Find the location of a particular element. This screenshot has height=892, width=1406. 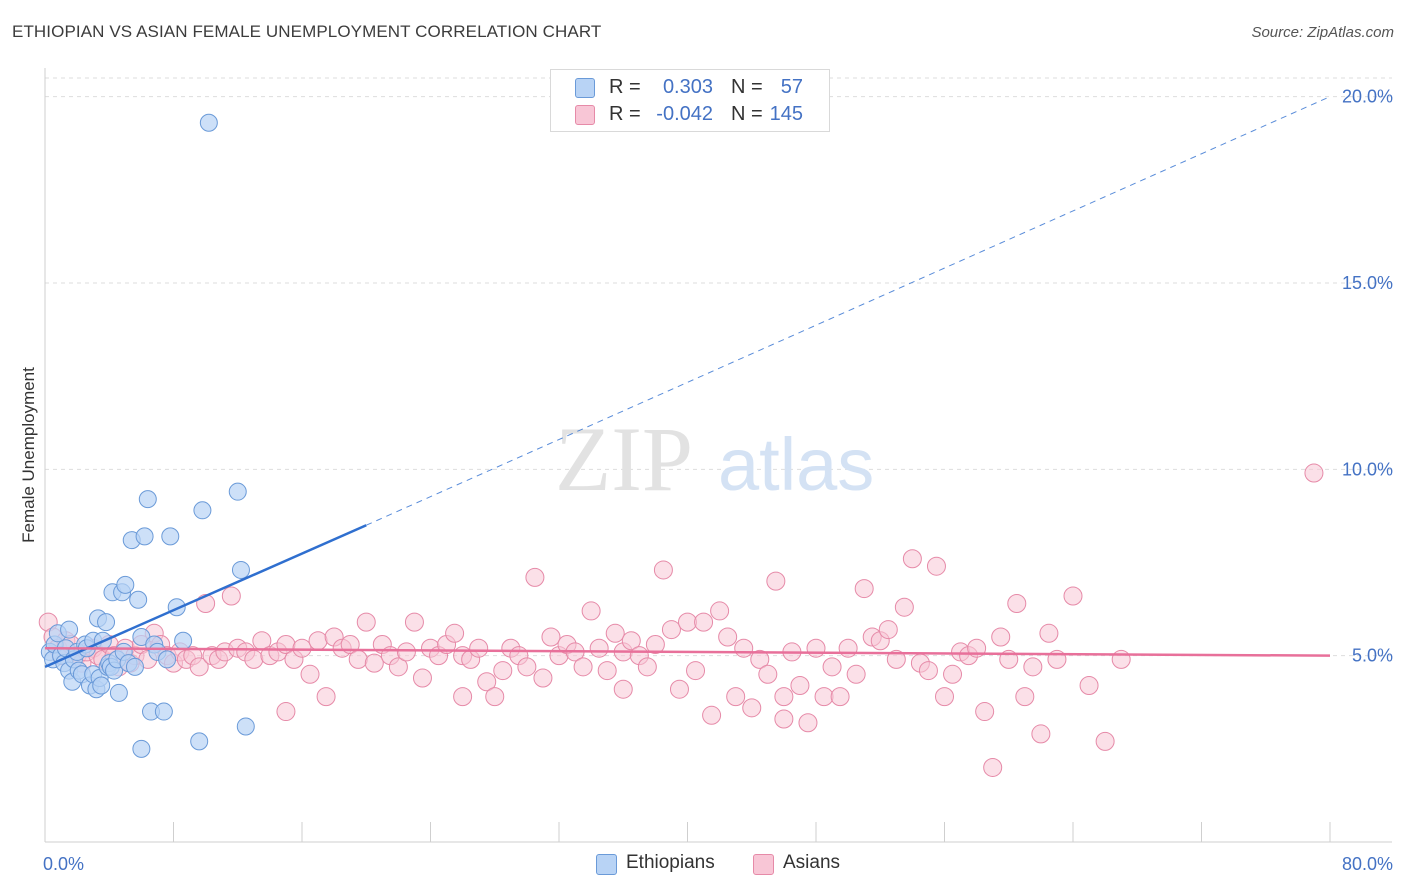

watermark-zip: ZIP is located at coordinates (624, 459).